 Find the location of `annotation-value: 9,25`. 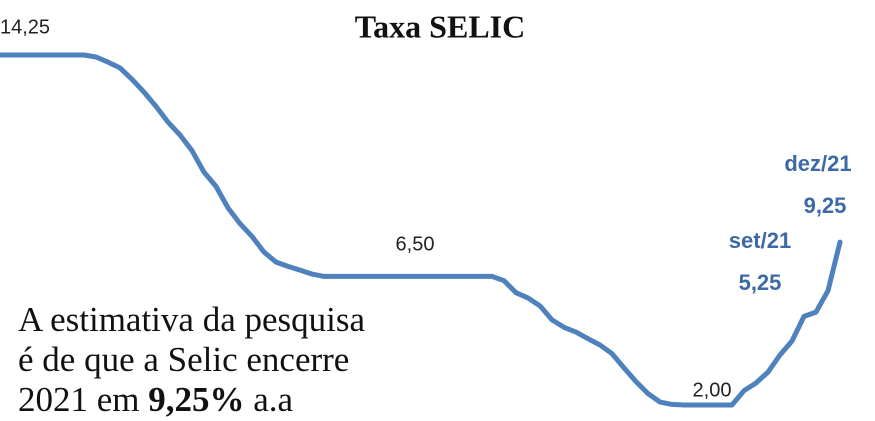

annotation-value: 9,25 is located at coordinates (825, 205).